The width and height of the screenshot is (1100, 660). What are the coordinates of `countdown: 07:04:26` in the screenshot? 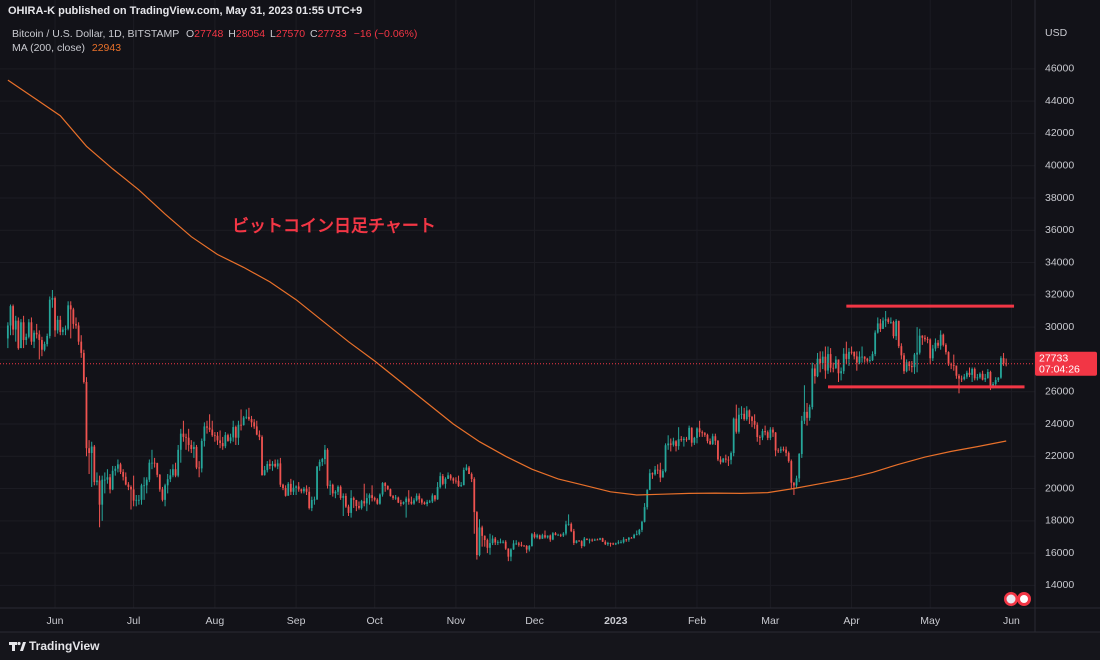 It's located at (1059, 370).